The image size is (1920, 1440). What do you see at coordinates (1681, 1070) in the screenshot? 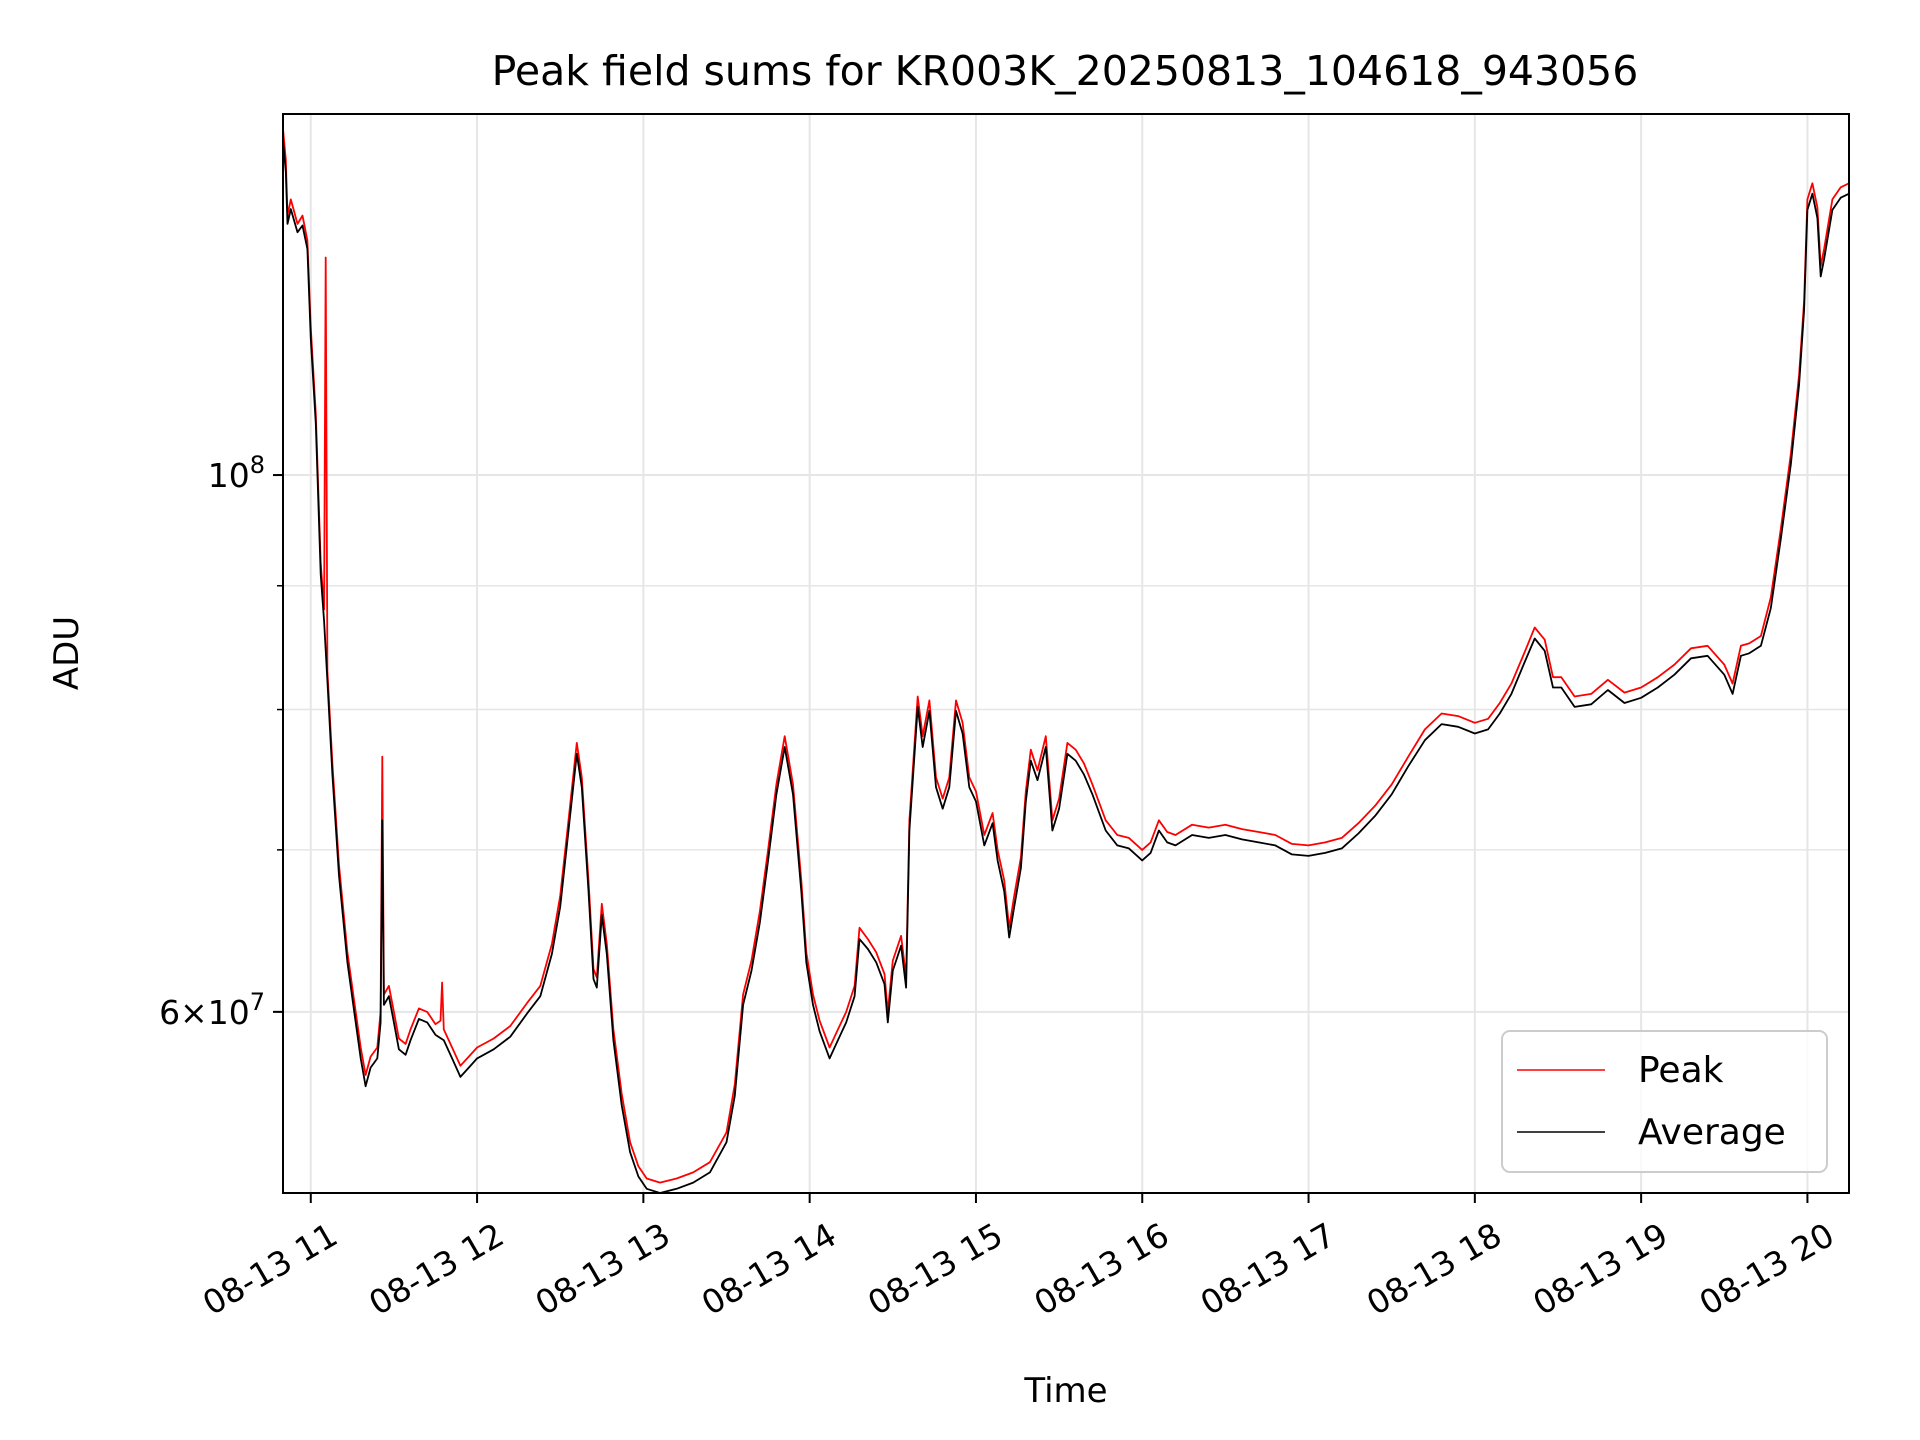
I see `legend-label-peak: Peak` at bounding box center [1681, 1070].